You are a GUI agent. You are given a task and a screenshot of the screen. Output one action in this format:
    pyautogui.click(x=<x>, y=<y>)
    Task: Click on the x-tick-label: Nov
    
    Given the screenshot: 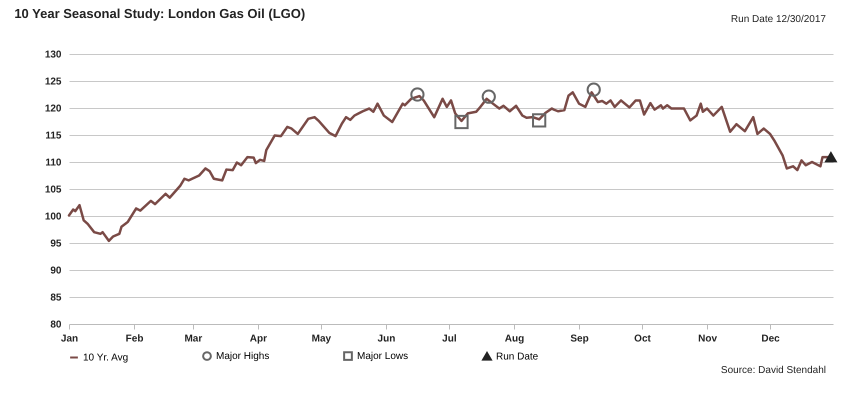 What is the action you would take?
    pyautogui.click(x=708, y=339)
    